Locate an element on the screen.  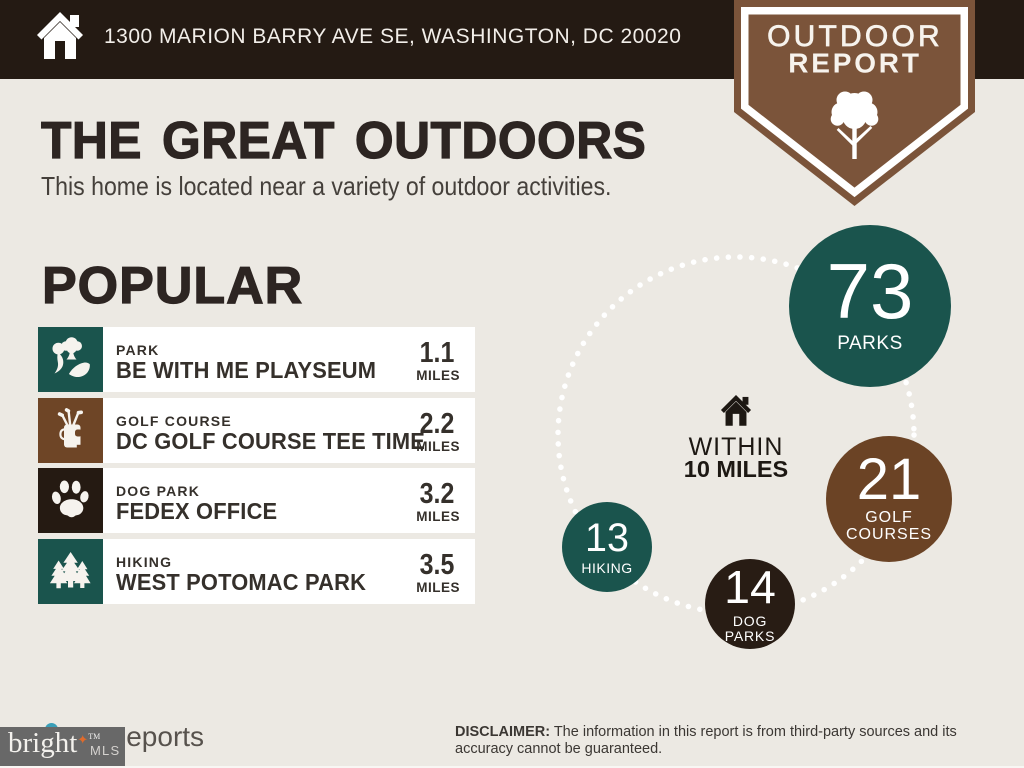
svg-text: OUTDOOR is located at coordinates (855, 36).